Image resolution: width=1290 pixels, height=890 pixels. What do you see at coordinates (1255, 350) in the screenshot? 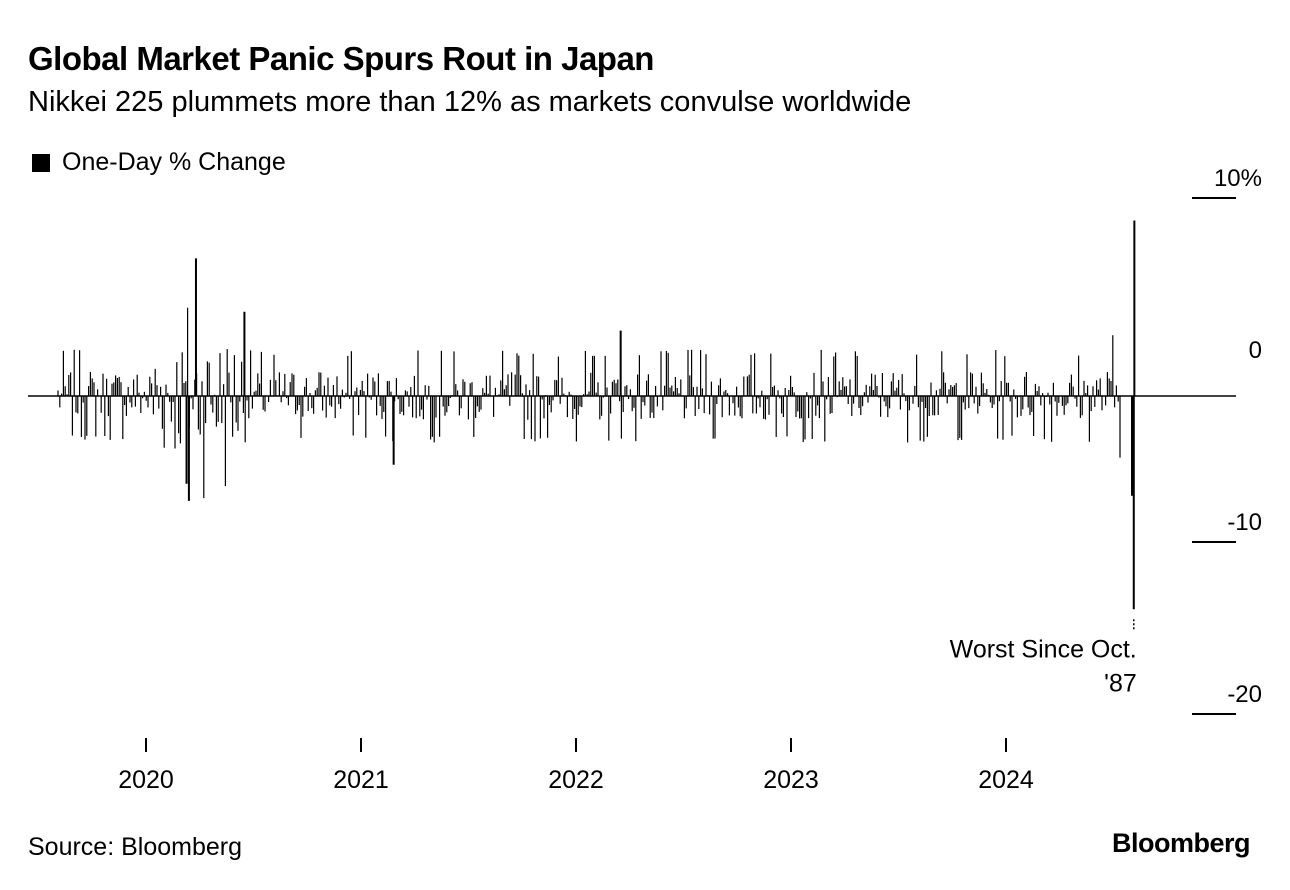
I see `y-tick-label: 0` at bounding box center [1255, 350].